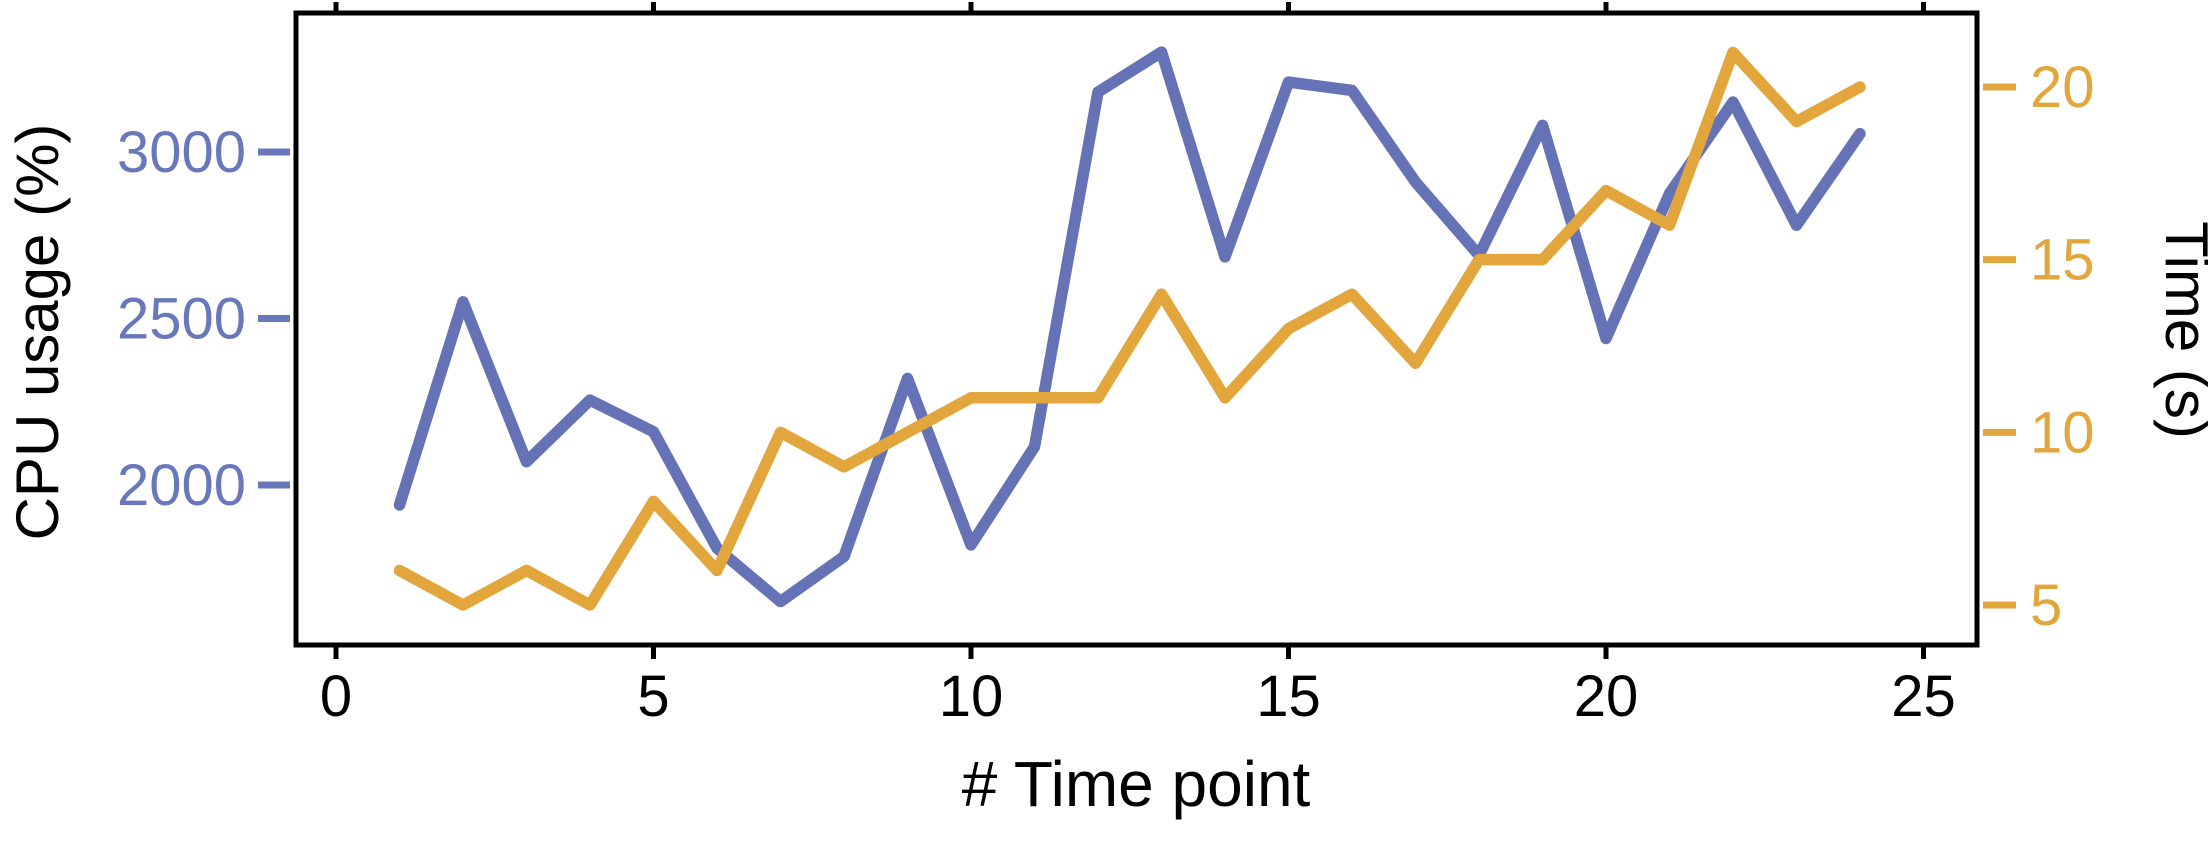 The height and width of the screenshot is (844, 2208). I want to click on right-axis-ticks, so click(1999, 346).